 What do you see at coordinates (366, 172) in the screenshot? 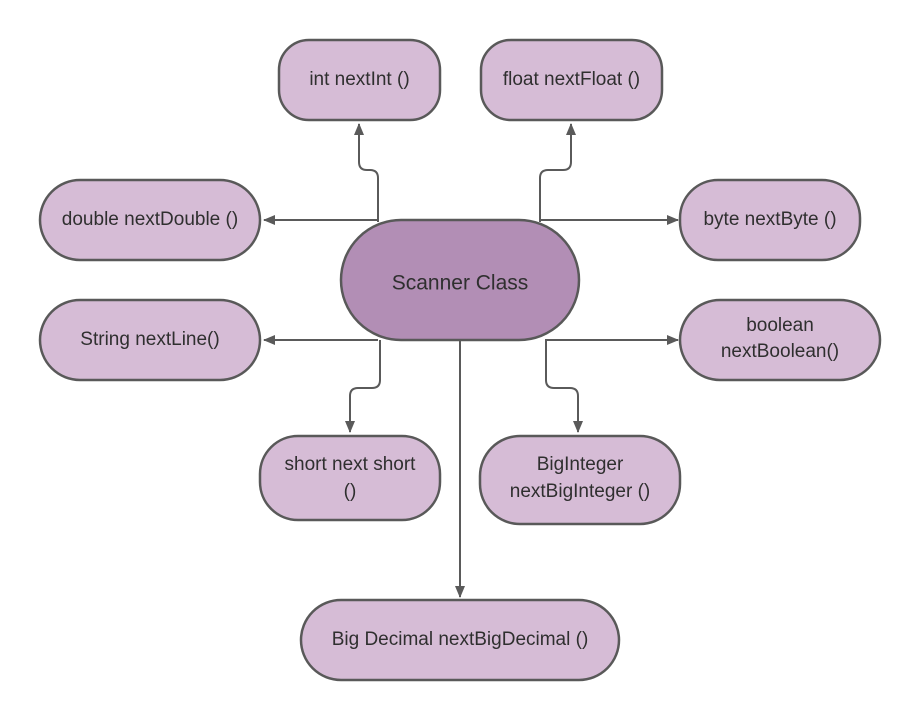
I see `connector-next-int` at bounding box center [366, 172].